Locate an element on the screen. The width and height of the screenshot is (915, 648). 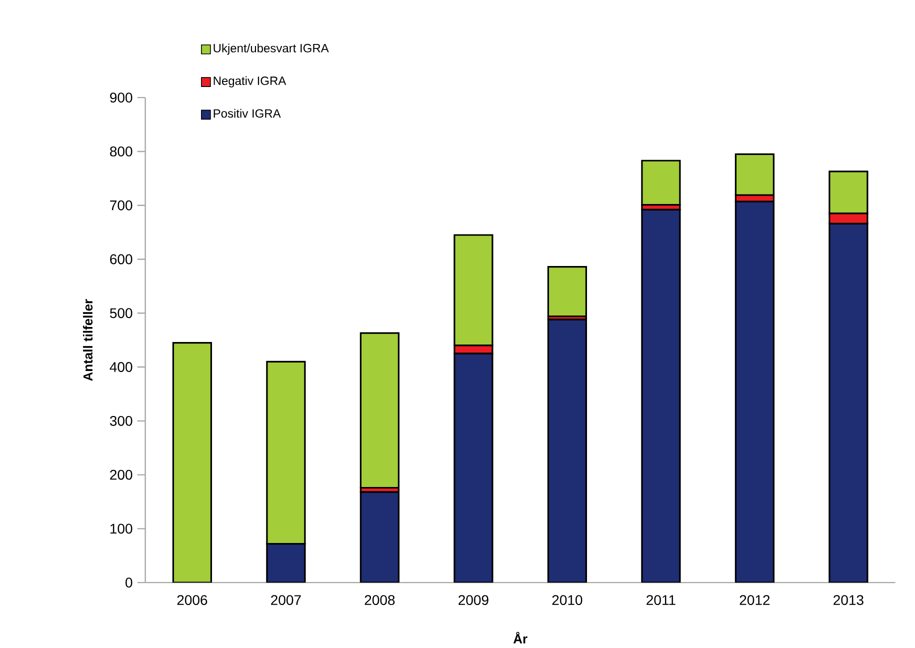
legend-label: Negativ IGRA is located at coordinates (250, 82).